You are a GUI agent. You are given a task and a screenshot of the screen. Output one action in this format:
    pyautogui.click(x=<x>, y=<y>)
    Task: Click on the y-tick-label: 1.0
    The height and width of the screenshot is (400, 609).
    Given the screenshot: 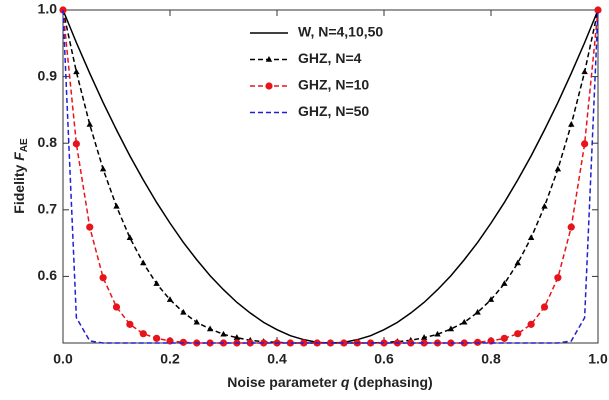 What is the action you would take?
    pyautogui.click(x=48, y=9)
    